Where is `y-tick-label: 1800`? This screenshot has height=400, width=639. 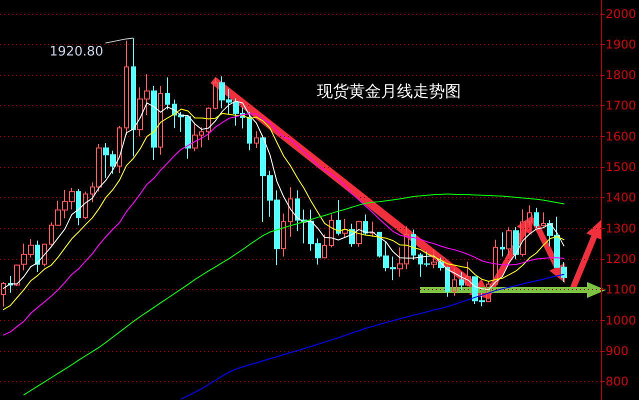
y-tick-label: 1800 is located at coordinates (620, 75).